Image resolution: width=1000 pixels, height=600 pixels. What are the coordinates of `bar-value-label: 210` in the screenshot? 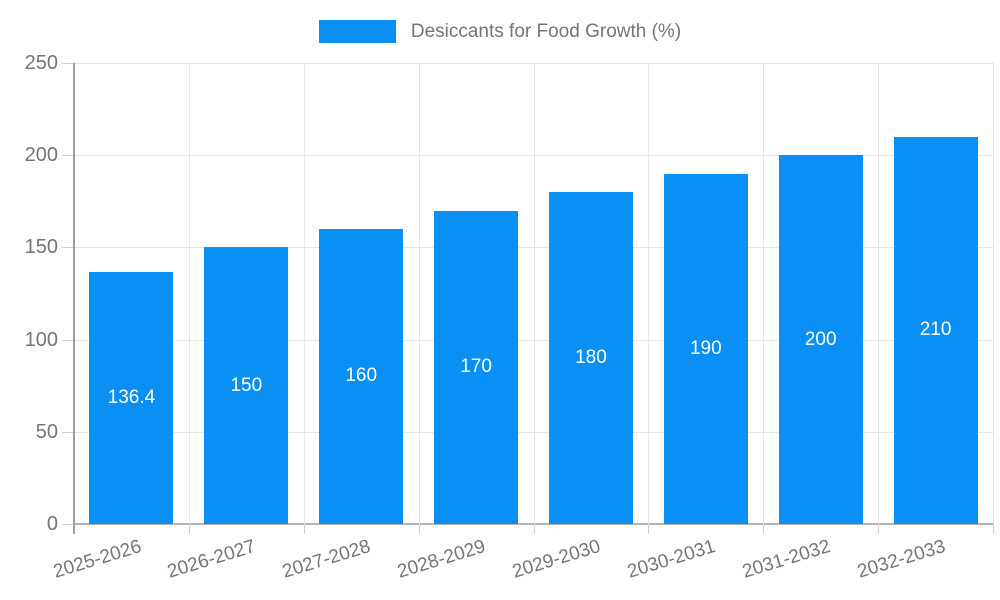 It's located at (935, 330).